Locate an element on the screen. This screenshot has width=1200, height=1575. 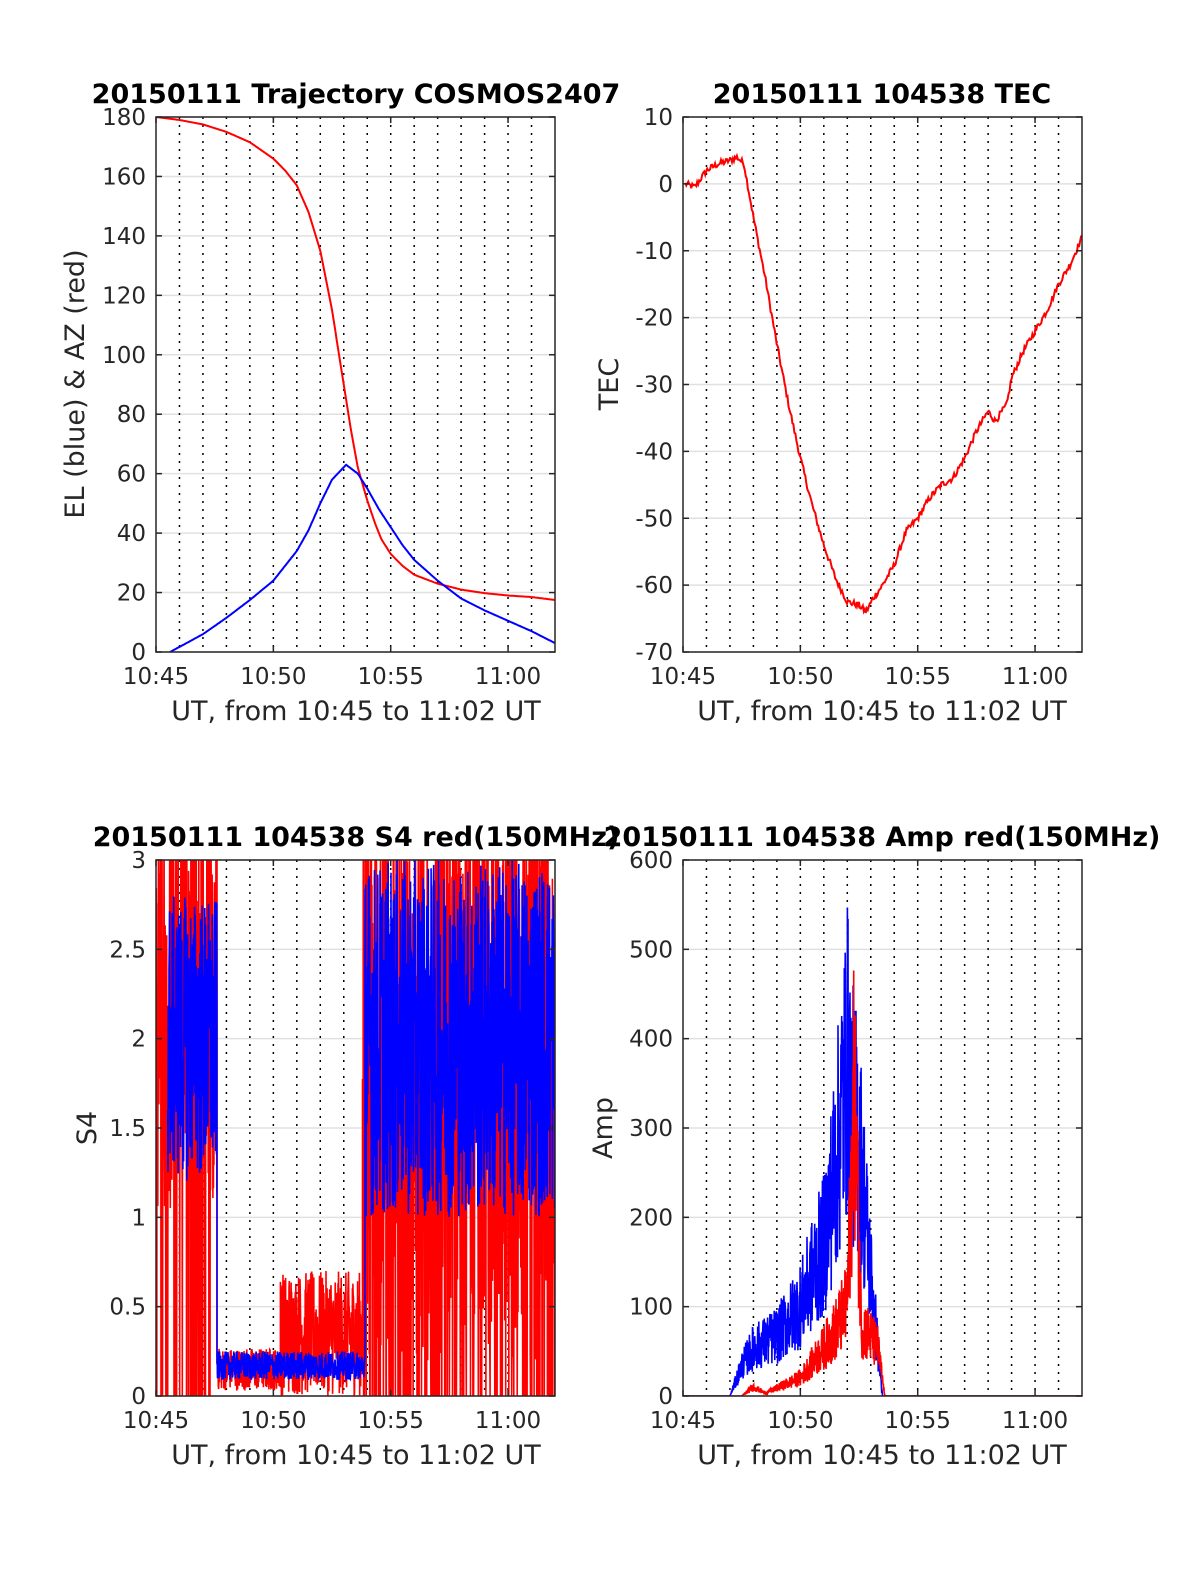
ytick-label: 180 is located at coordinates (124, 118).